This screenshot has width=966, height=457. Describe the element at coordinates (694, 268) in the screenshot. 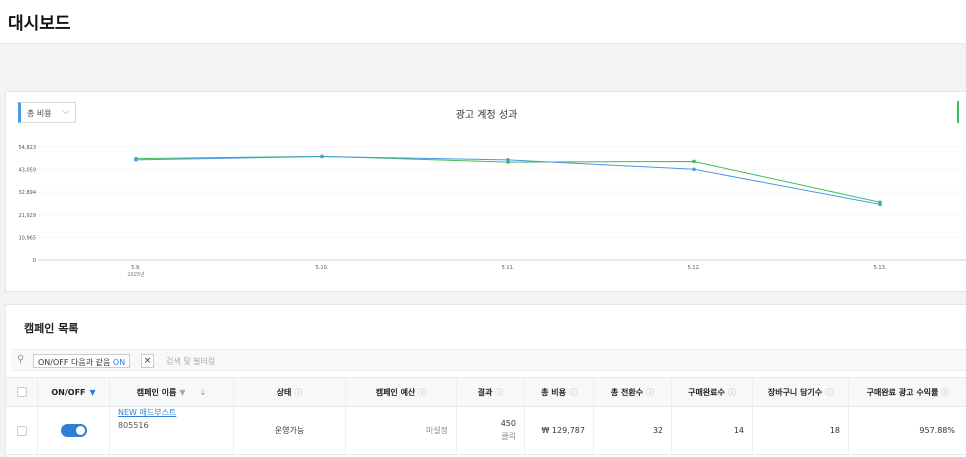

I see `x-tick-label: 5.12.` at that location.